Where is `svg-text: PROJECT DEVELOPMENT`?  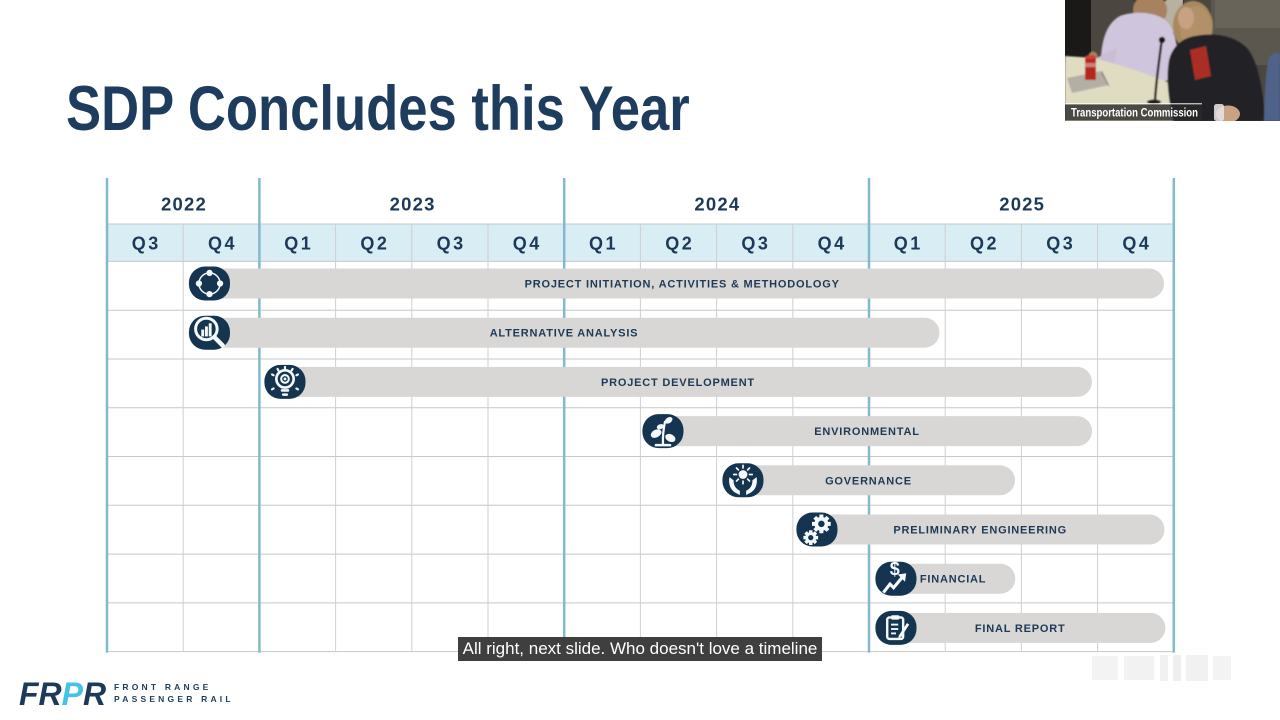 svg-text: PROJECT DEVELOPMENT is located at coordinates (678, 383).